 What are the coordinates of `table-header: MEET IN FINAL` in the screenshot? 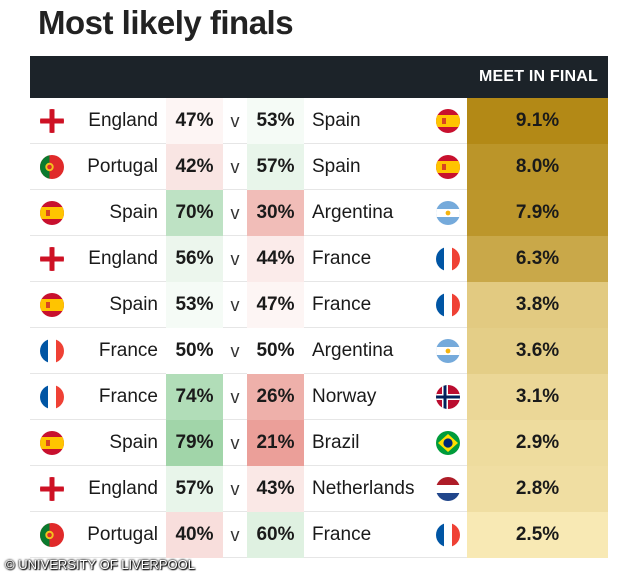 It's located at (319, 77).